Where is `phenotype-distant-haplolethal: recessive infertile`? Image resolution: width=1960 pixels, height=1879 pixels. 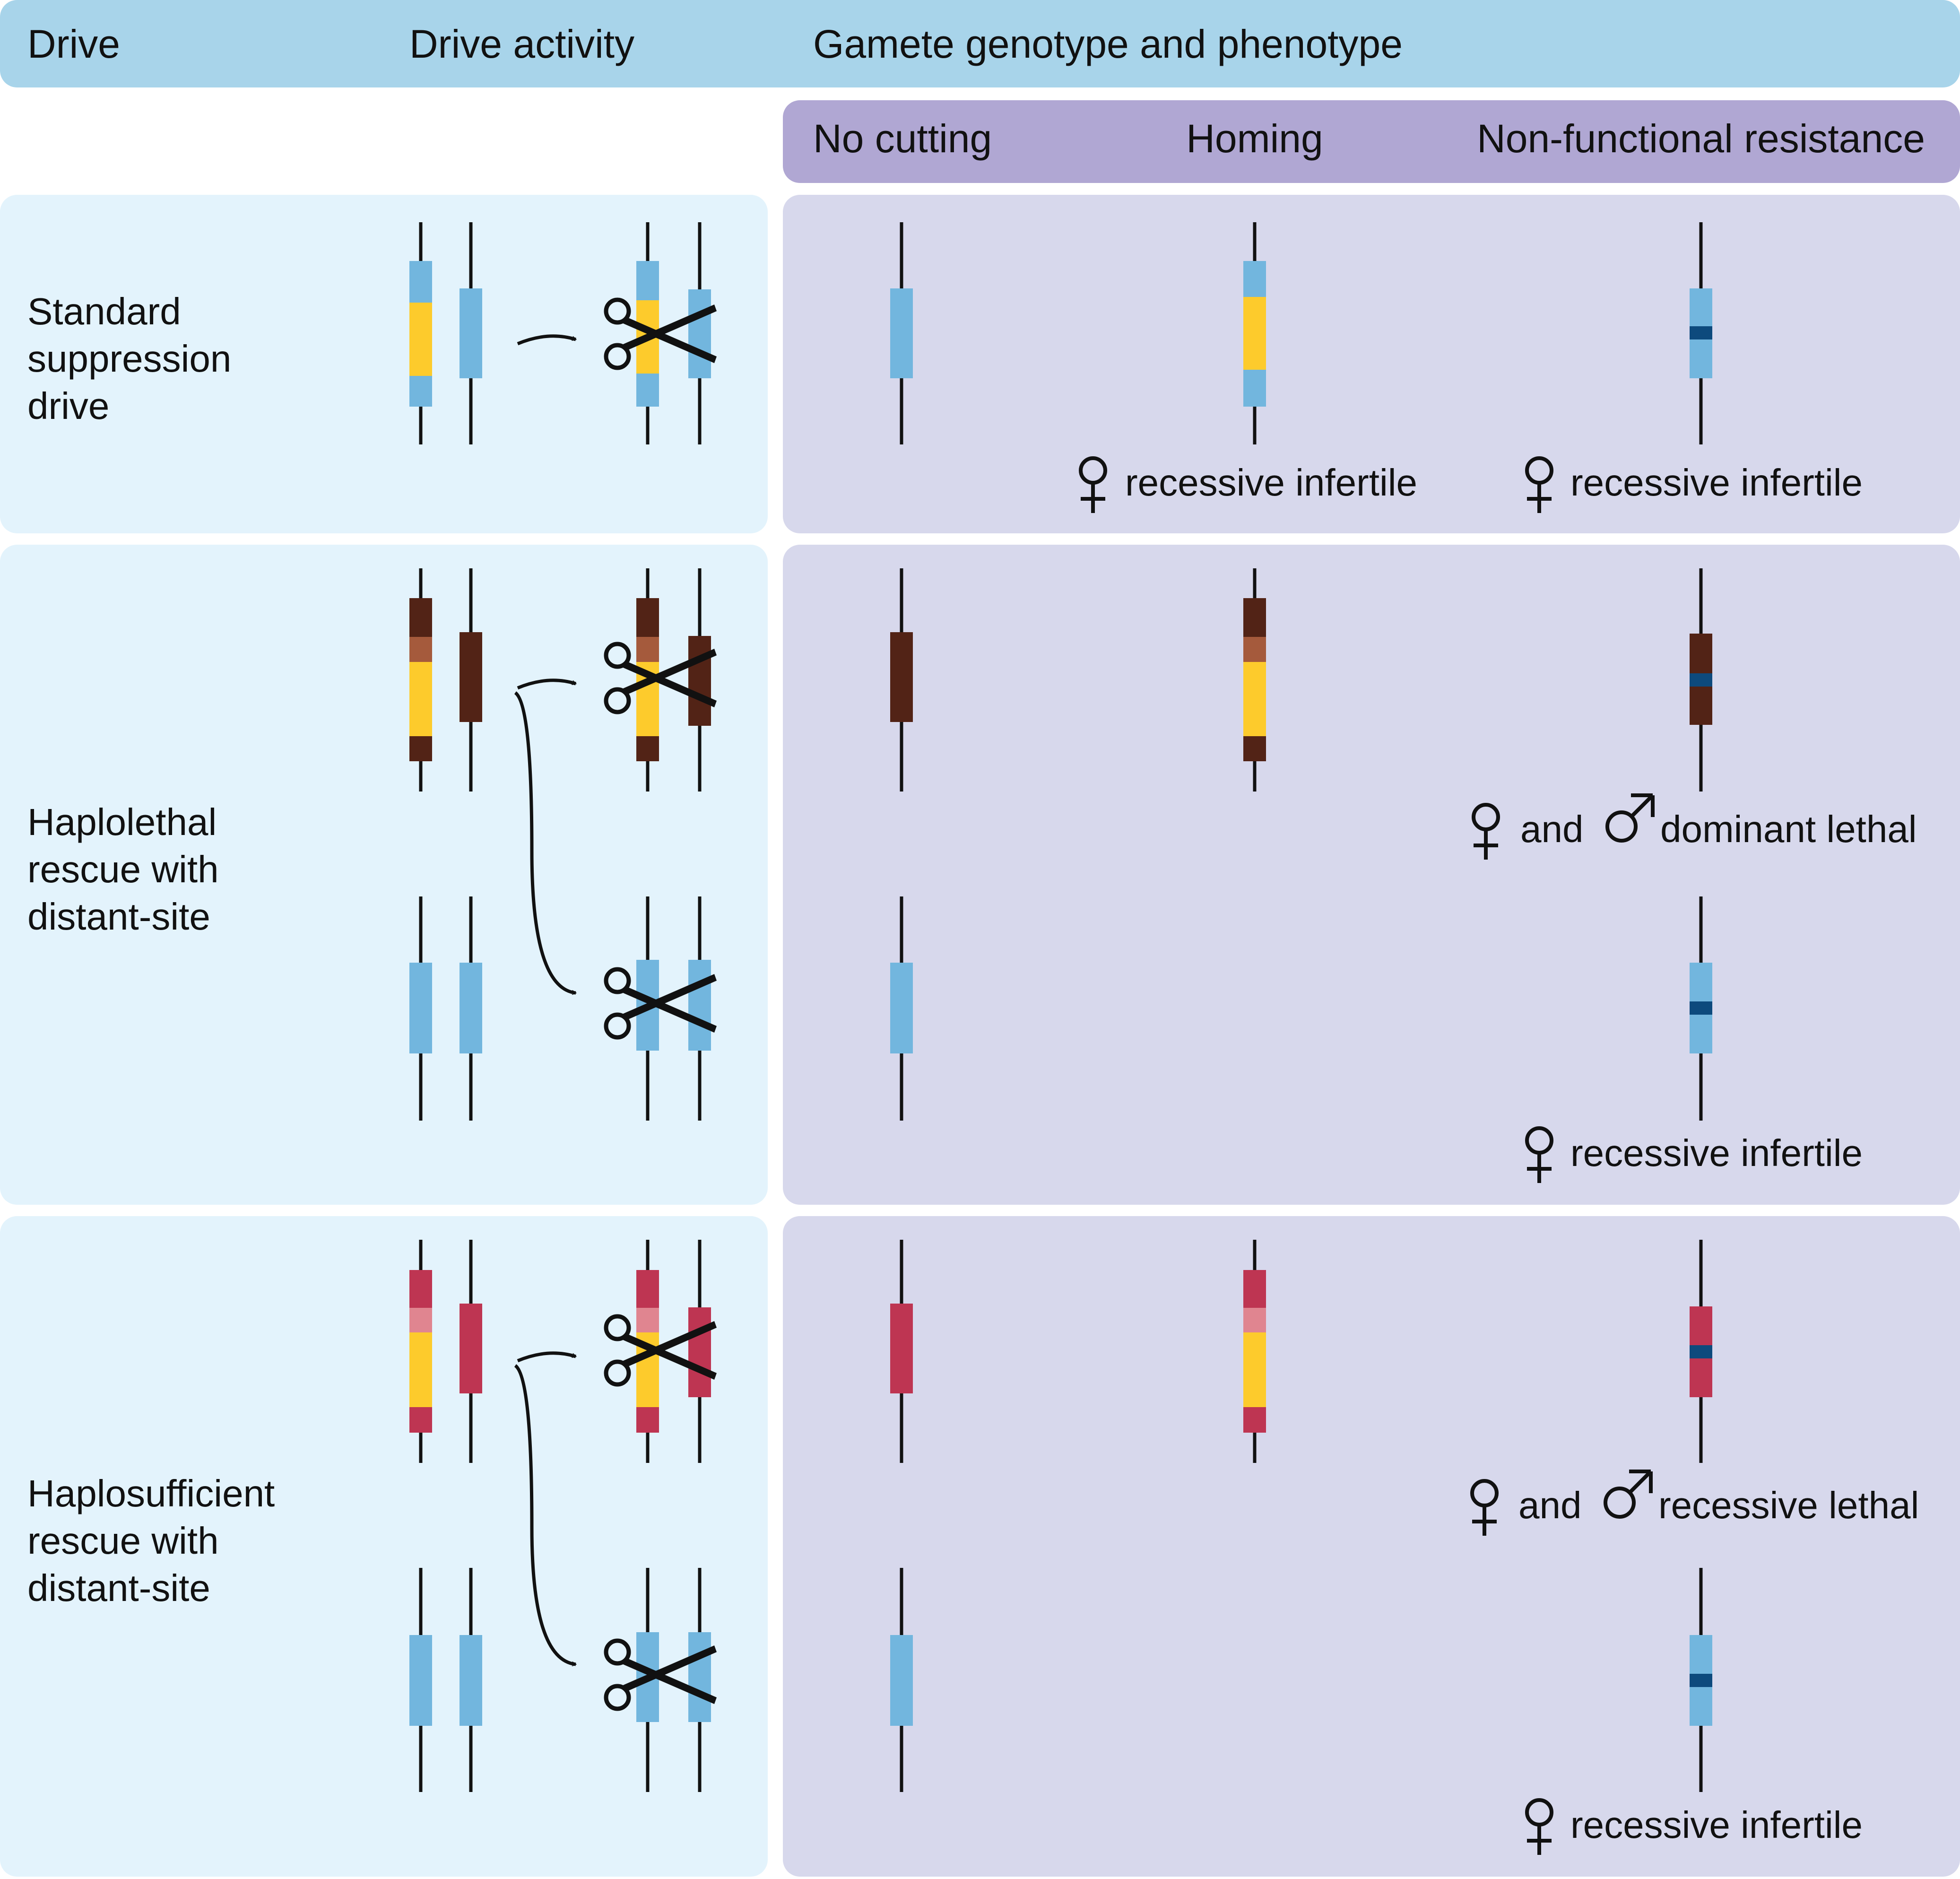 phenotype-distant-haplolethal: recessive infertile is located at coordinates (1717, 1153).